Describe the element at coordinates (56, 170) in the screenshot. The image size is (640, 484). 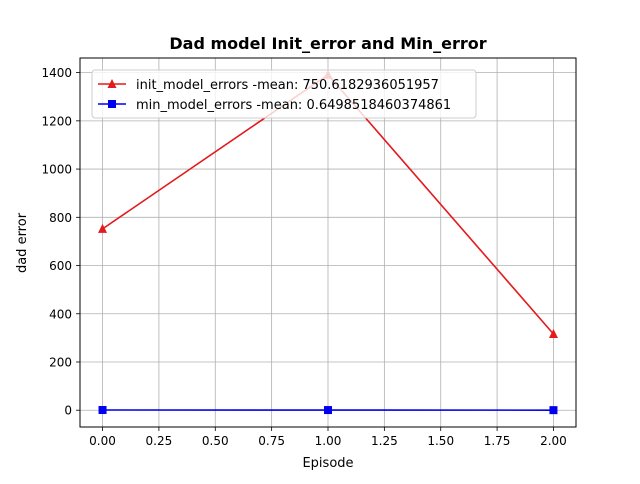
I see `y-tick-label: 1000` at that location.